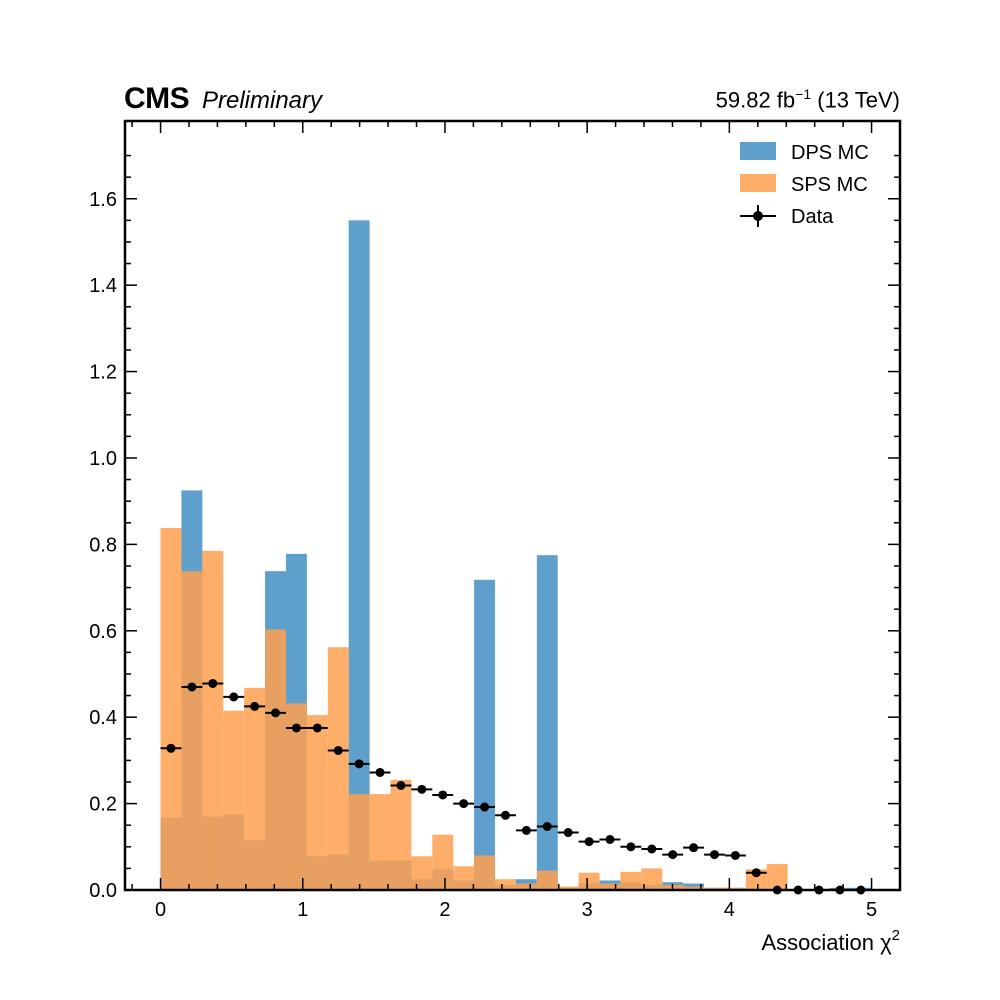  Describe the element at coordinates (157, 98) in the screenshot. I see `experiment-label: CMS` at that location.